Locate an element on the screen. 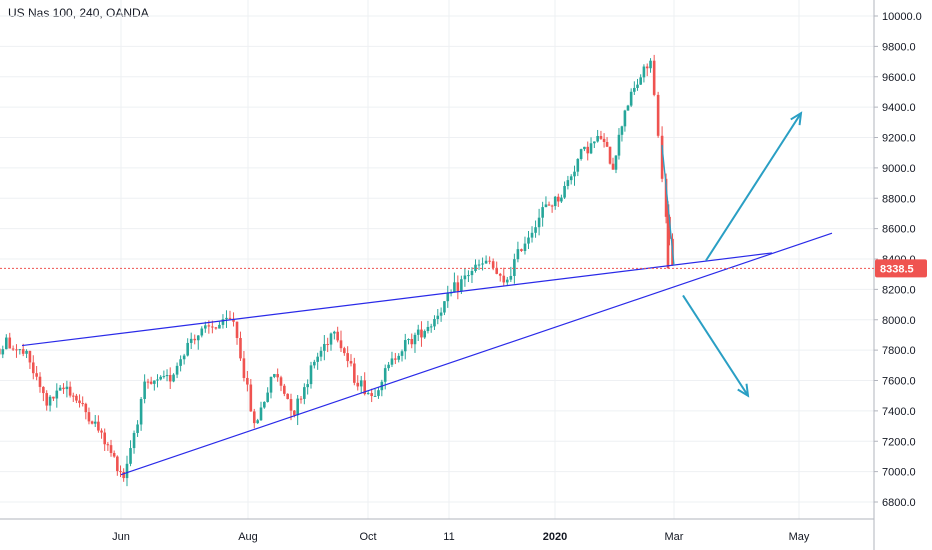 This screenshot has height=550, width=932. y-tick-label: 10000.0 is located at coordinates (902, 17).